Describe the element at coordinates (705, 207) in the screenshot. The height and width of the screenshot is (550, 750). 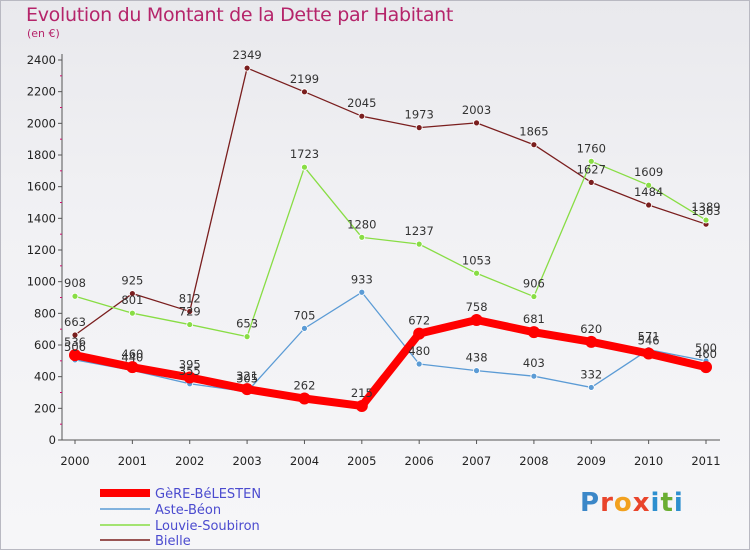
I see `data-label-louvie-soubiron: 1389` at that location.